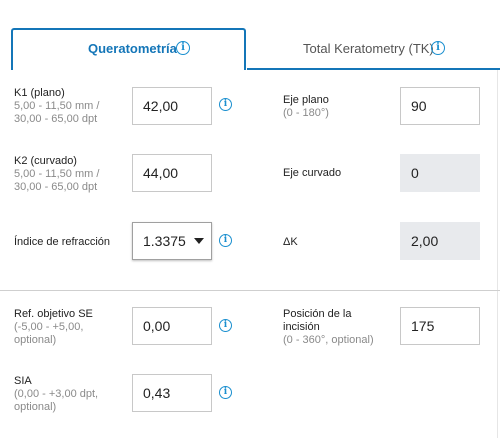  I want to click on k1-hint: 5,00 - 11,50 mm /, so click(57, 106).